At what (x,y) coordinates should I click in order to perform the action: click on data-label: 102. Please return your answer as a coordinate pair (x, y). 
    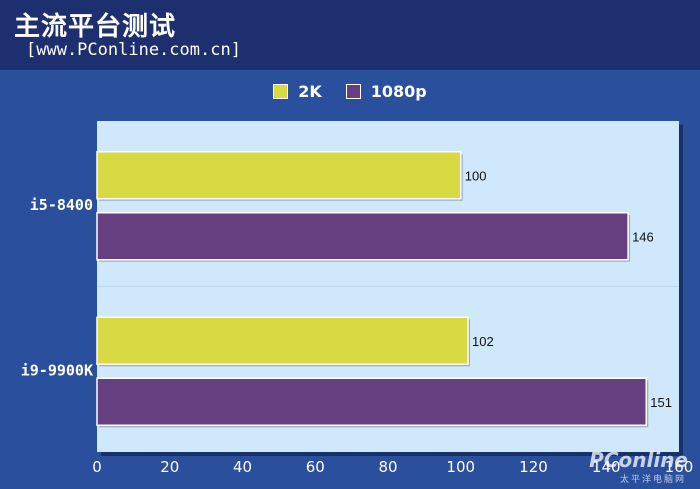
    Looking at the image, I should click on (483, 341).